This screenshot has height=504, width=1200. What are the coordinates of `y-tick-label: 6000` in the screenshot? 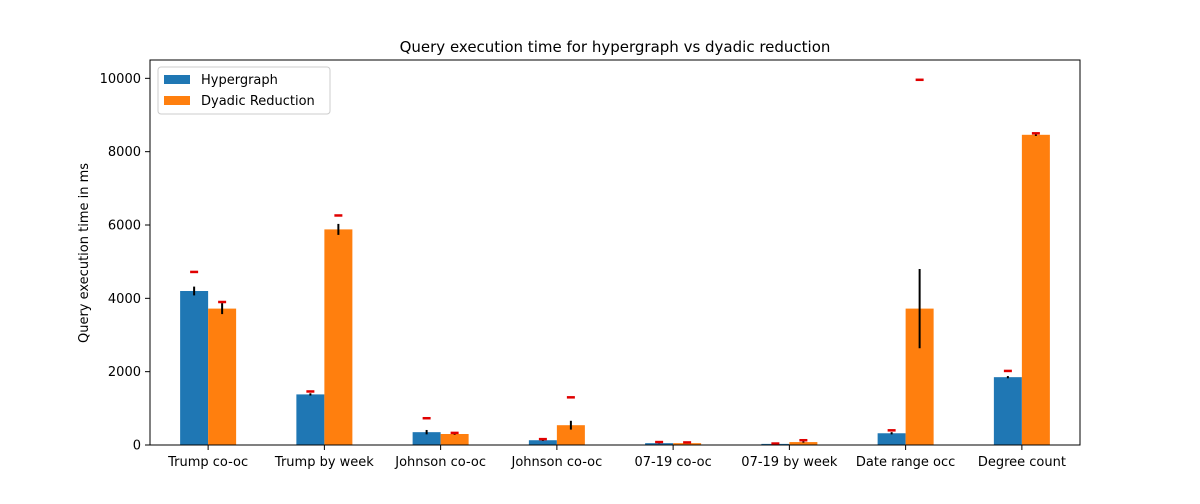 It's located at (124, 226).